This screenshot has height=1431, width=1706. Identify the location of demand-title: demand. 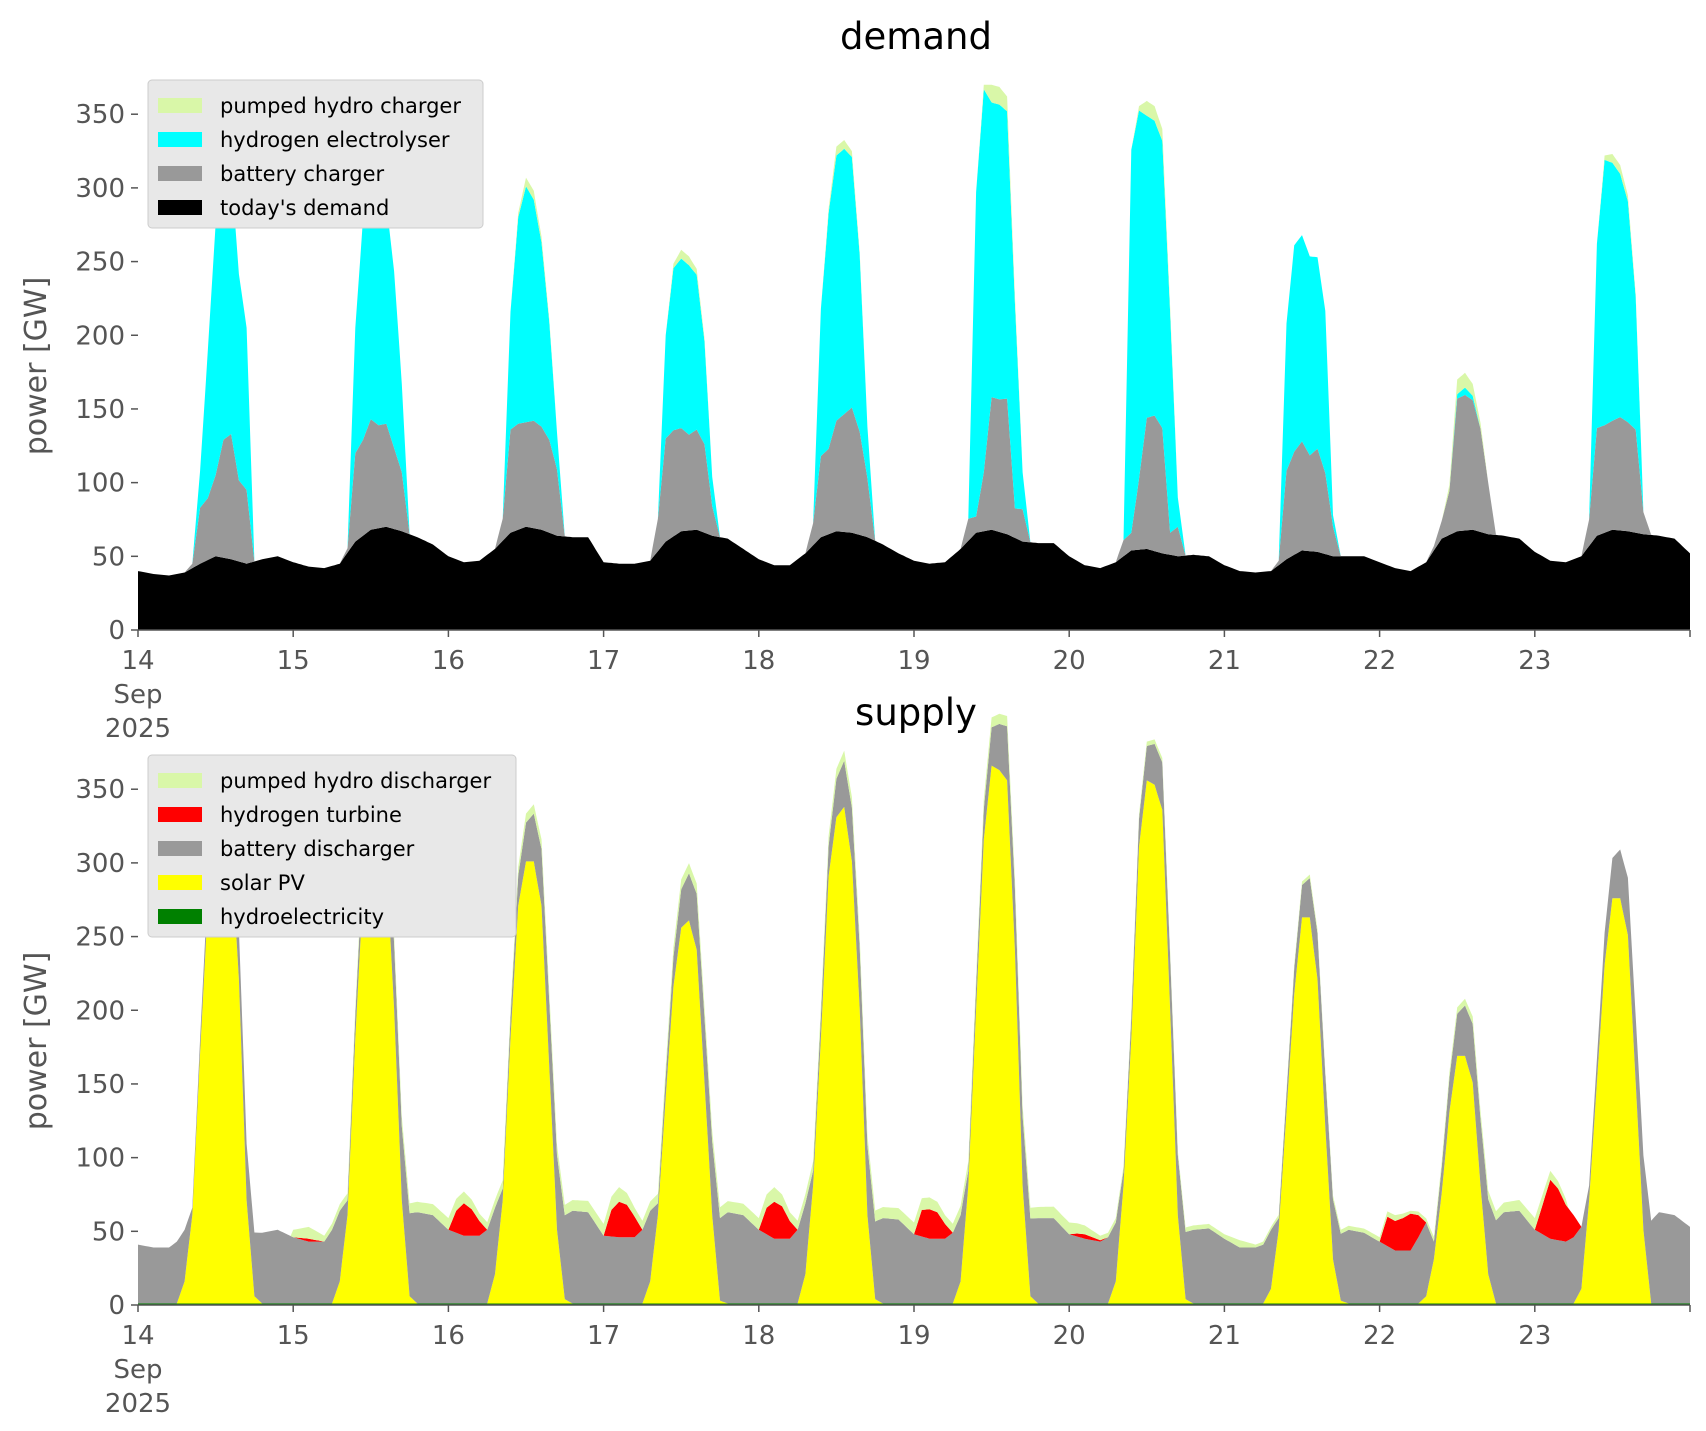
(916, 36).